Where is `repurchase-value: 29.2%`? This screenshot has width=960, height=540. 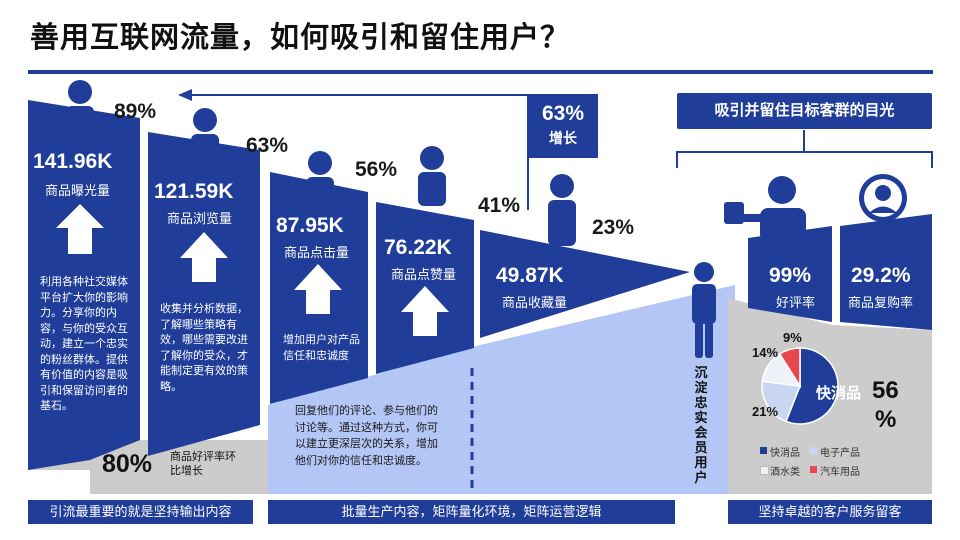
repurchase-value: 29.2% is located at coordinates (881, 275).